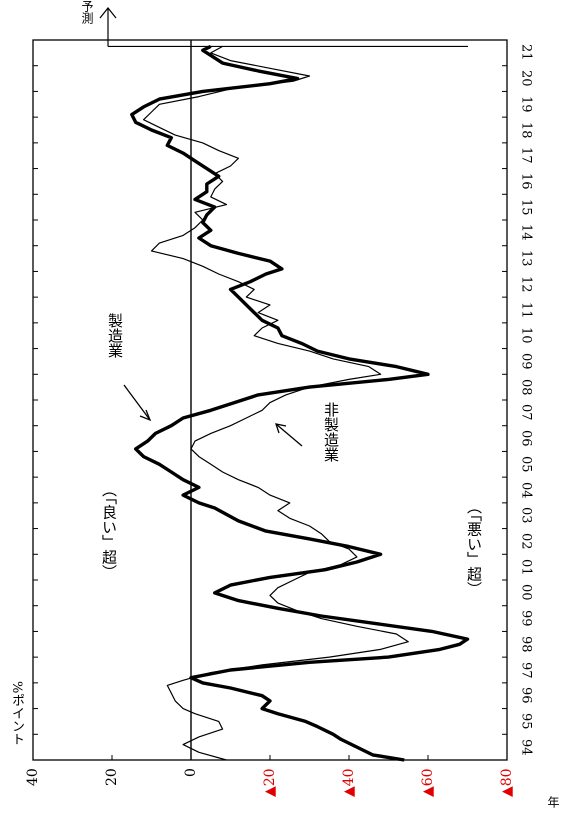 The width and height of the screenshot is (565, 820). Describe the element at coordinates (526, 541) in the screenshot. I see `x-tick-label: 02` at that location.